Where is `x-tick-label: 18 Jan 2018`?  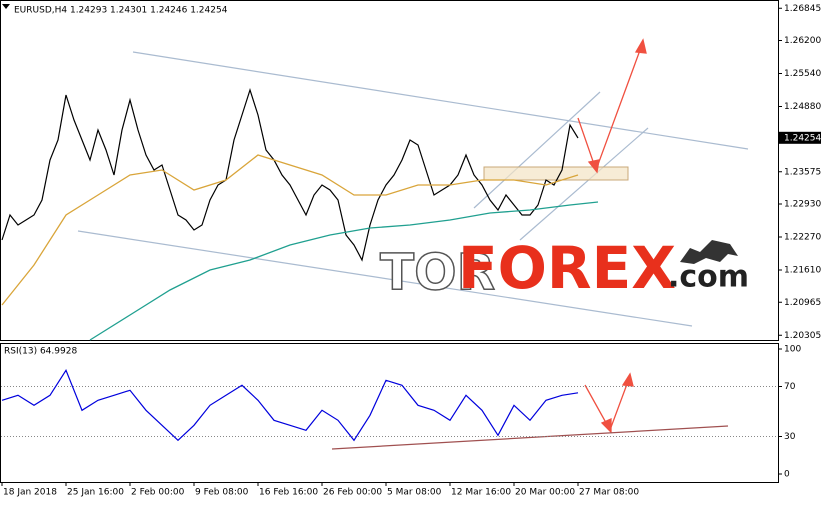 x-tick-label: 18 Jan 2018 is located at coordinates (30, 493).